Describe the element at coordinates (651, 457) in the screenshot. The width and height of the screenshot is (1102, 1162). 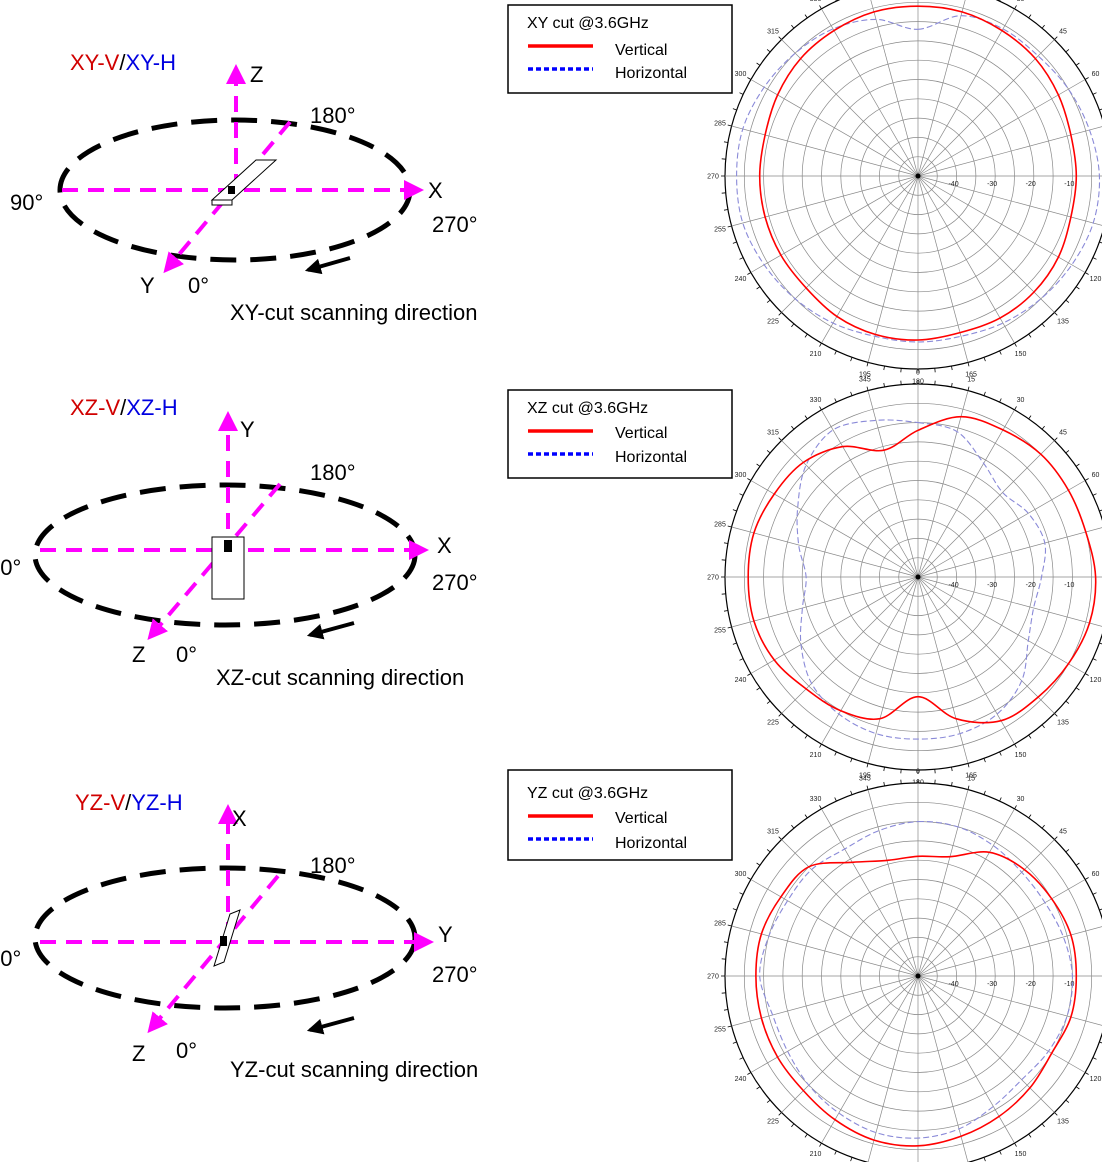
I see `legend-label-horizontal: Horizontal` at that location.